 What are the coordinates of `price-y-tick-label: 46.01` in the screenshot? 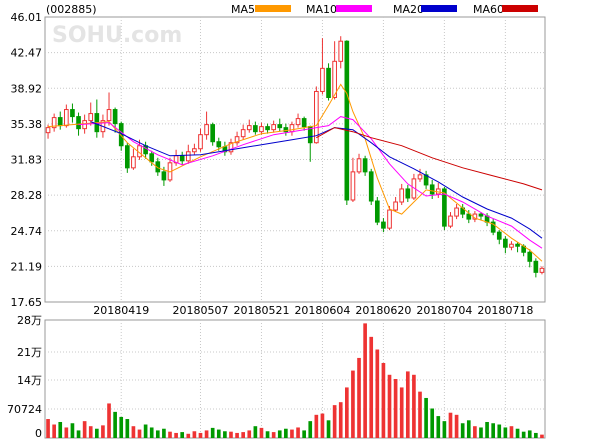 It's located at (27, 17).